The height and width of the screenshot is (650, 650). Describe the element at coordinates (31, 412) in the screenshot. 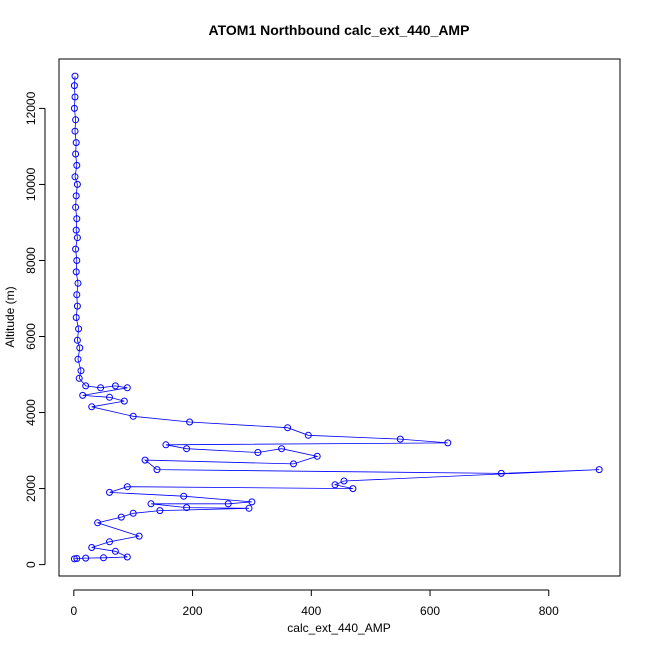

I see `y-tick-label: 4000` at that location.